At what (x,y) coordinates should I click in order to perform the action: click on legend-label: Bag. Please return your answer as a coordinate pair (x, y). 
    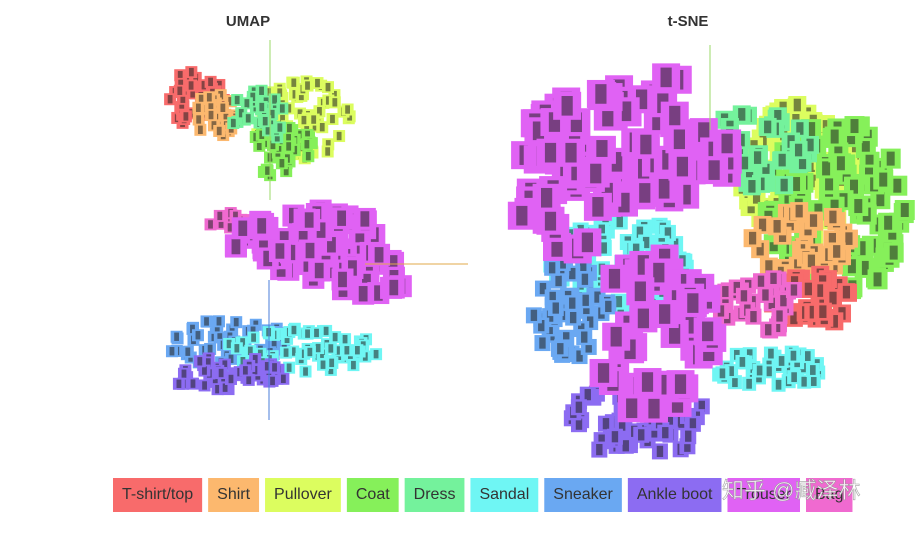
    Looking at the image, I should click on (829, 494).